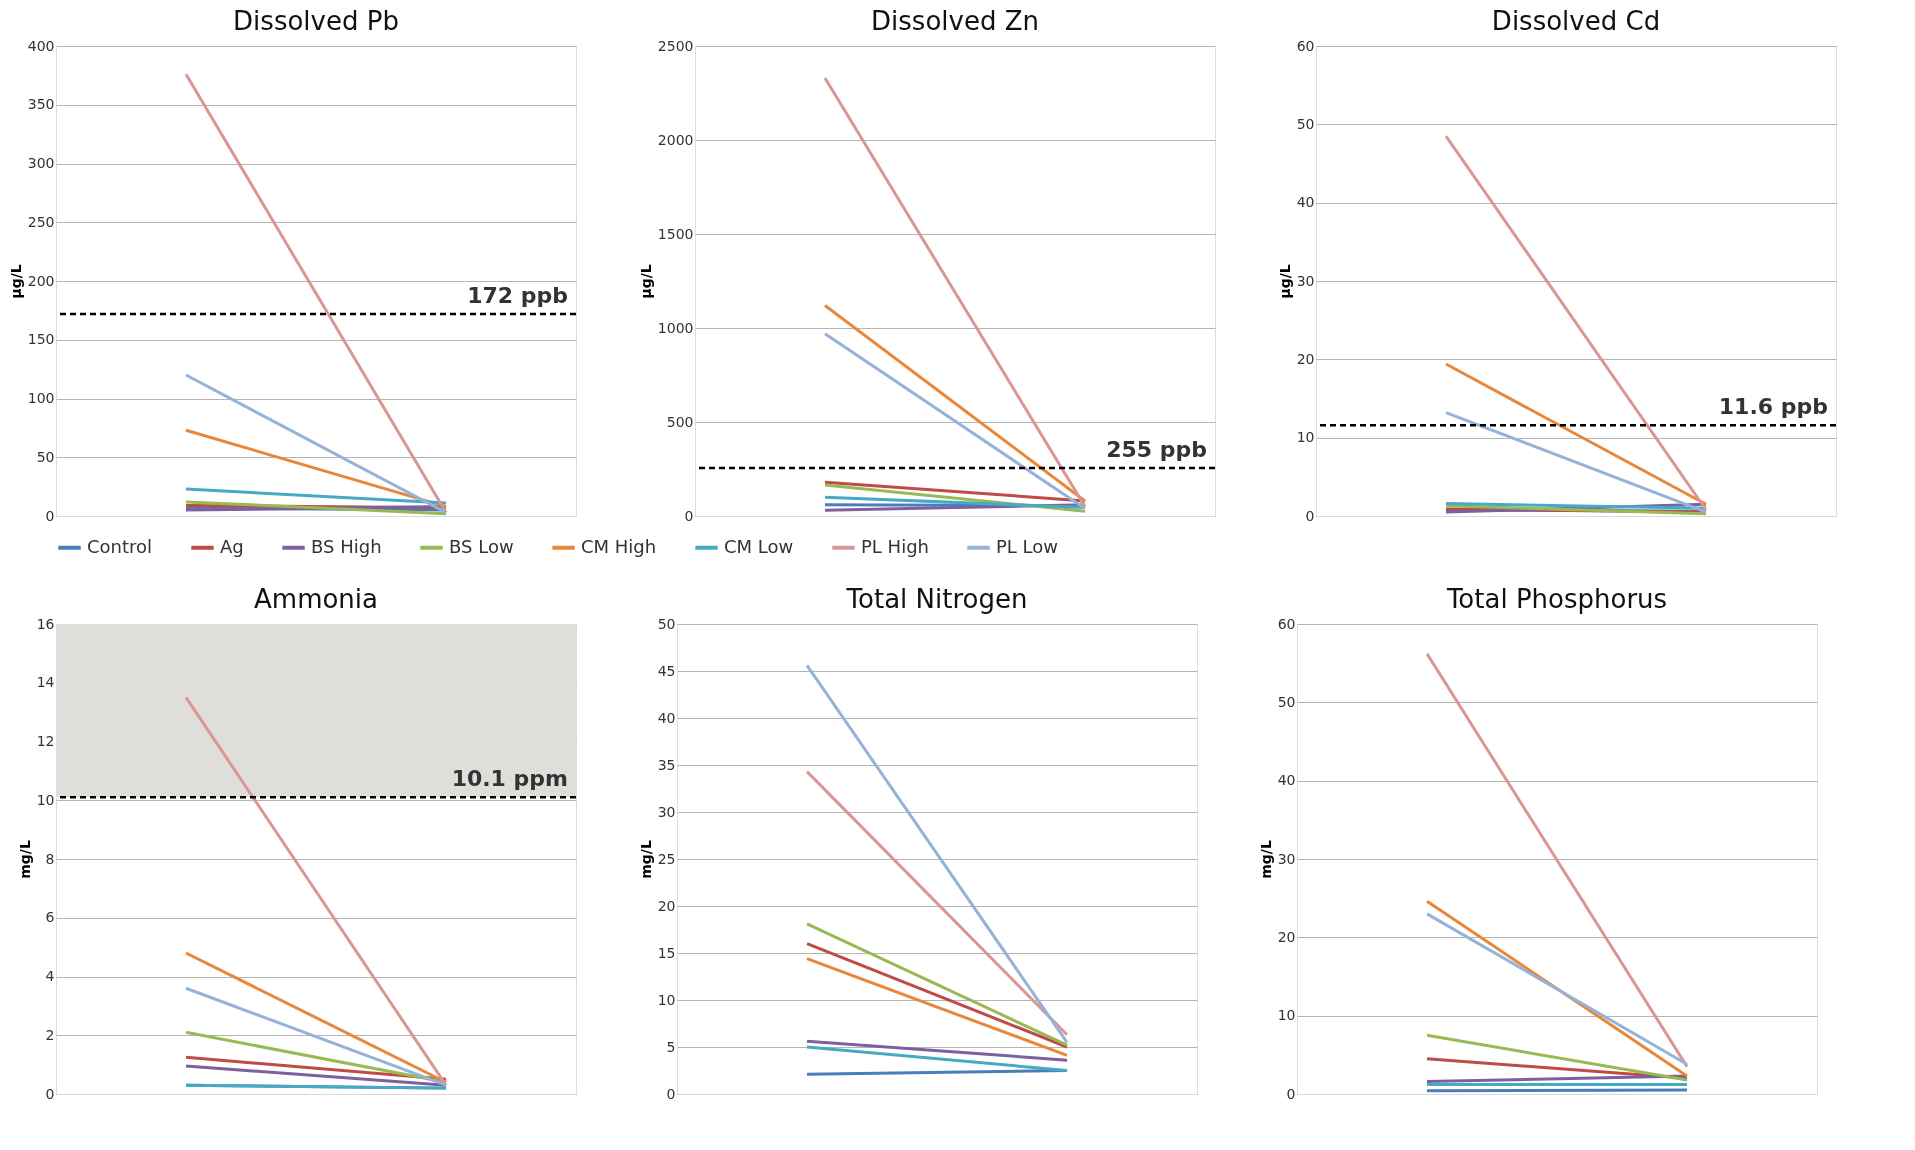 The image size is (1915, 1150). Describe the element at coordinates (316, 21) in the screenshot. I see `chart-title: Dissolved Pb` at that location.